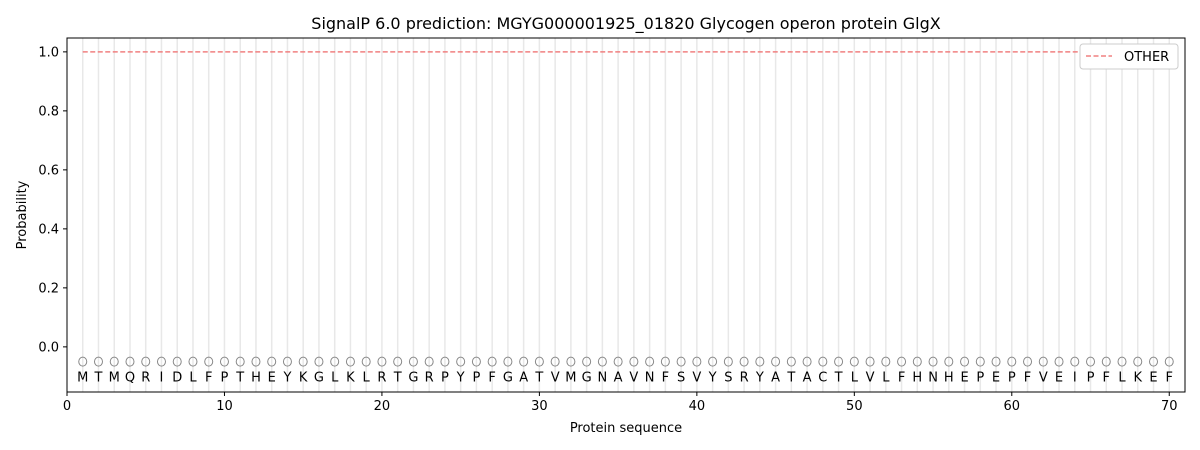 This screenshot has height=450, width=1200. I want to click on x-tick-label: 30, so click(539, 406).